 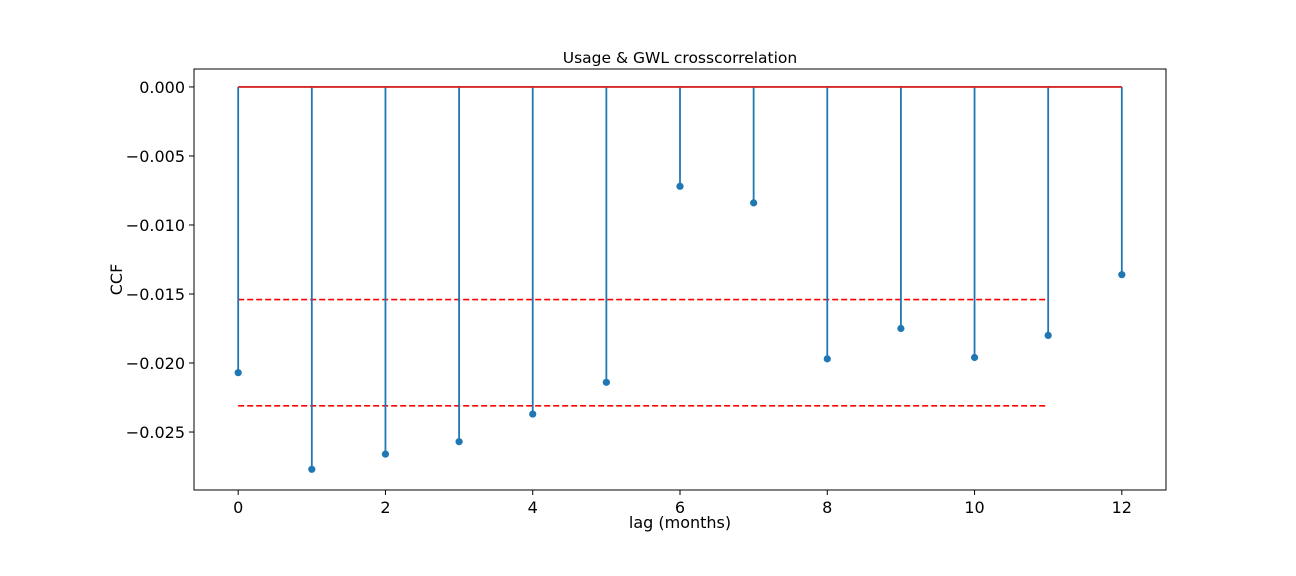 I want to click on x-tick-label-12: 12, so click(x=1122, y=507).